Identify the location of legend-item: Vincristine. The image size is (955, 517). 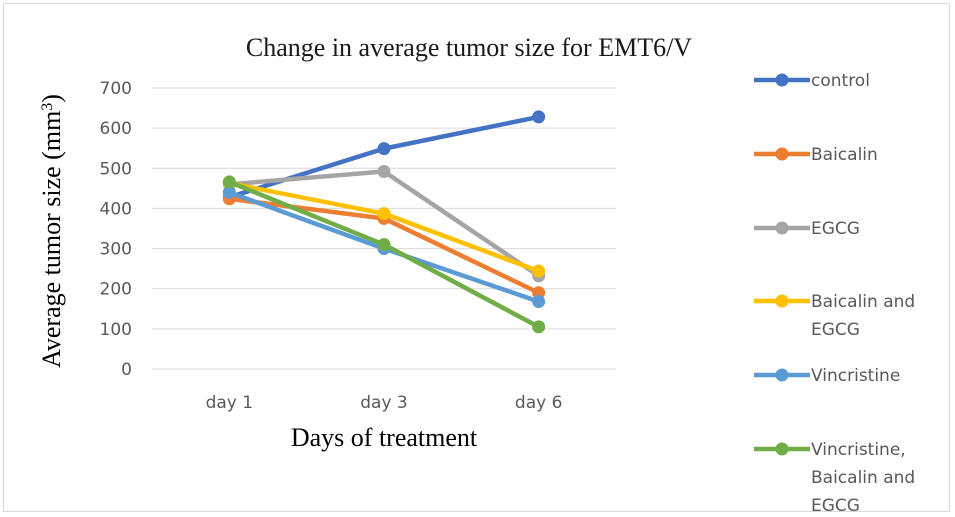
(827, 376).